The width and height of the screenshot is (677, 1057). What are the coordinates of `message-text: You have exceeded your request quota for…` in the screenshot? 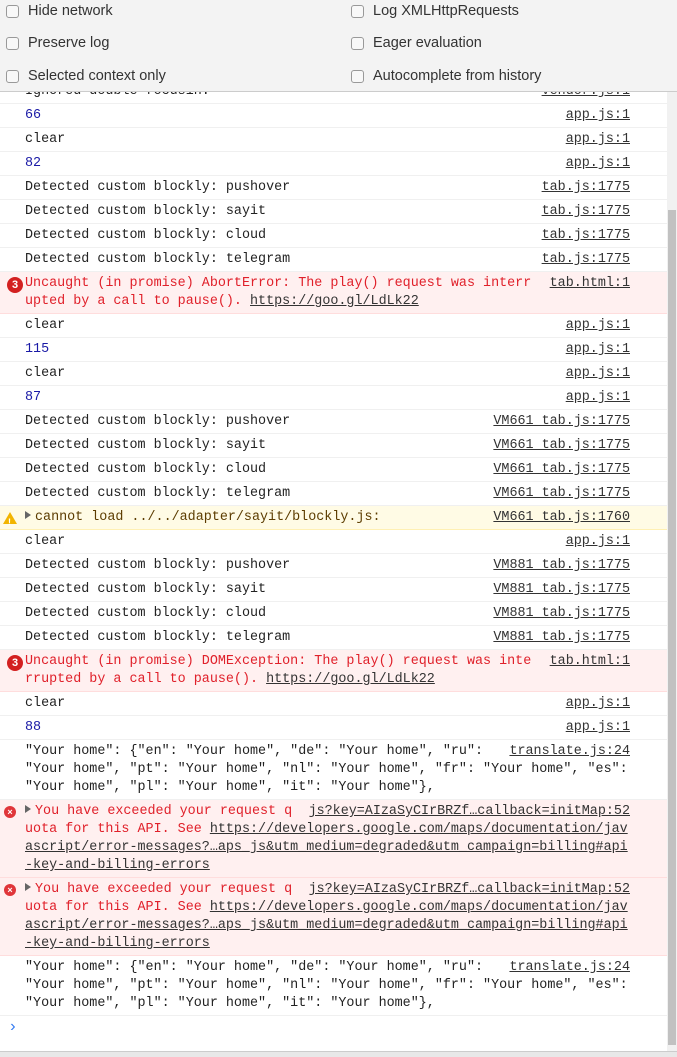 It's located at (159, 820).